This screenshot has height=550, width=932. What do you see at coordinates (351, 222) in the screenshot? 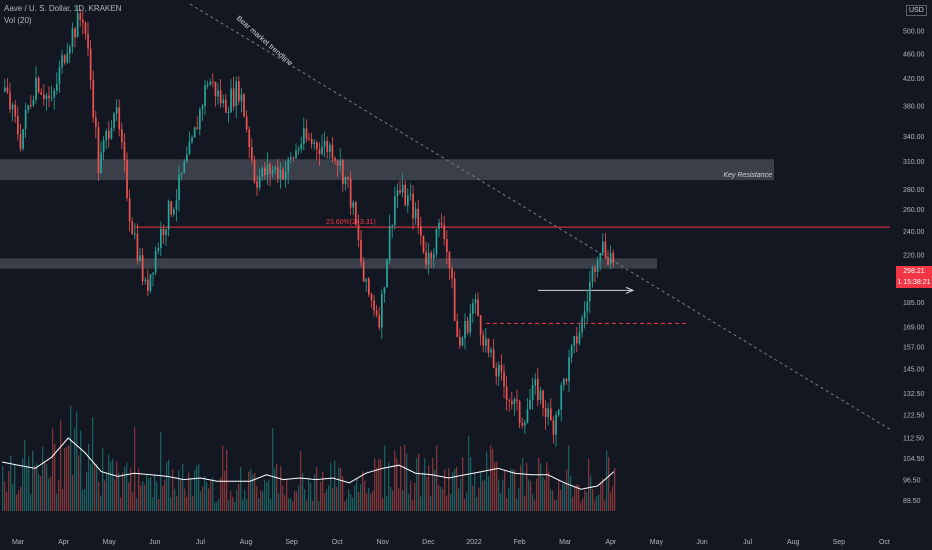
I see `fib-label: 23.60%(243.31)` at bounding box center [351, 222].